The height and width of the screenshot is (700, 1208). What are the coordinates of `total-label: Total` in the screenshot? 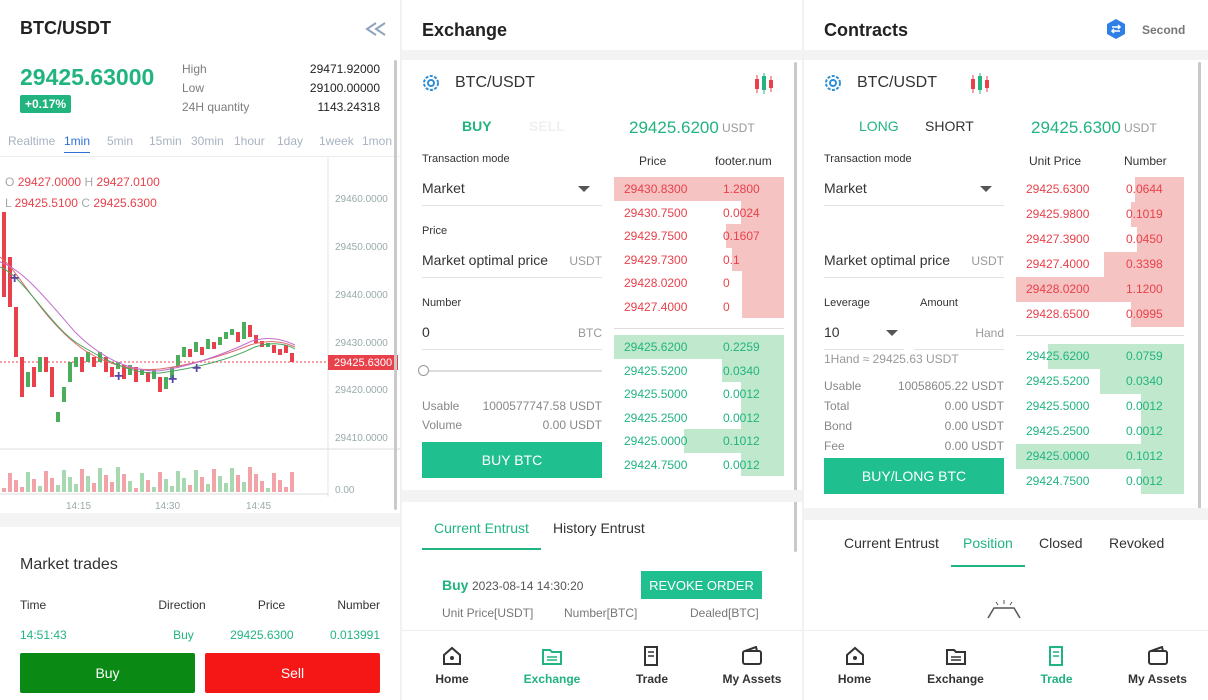 It's located at (837, 406).